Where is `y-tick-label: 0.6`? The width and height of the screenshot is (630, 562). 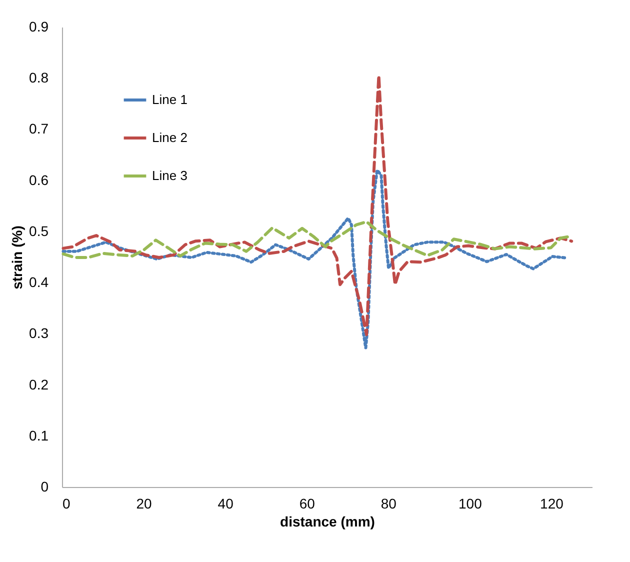 y-tick-label: 0.6 is located at coordinates (39, 180).